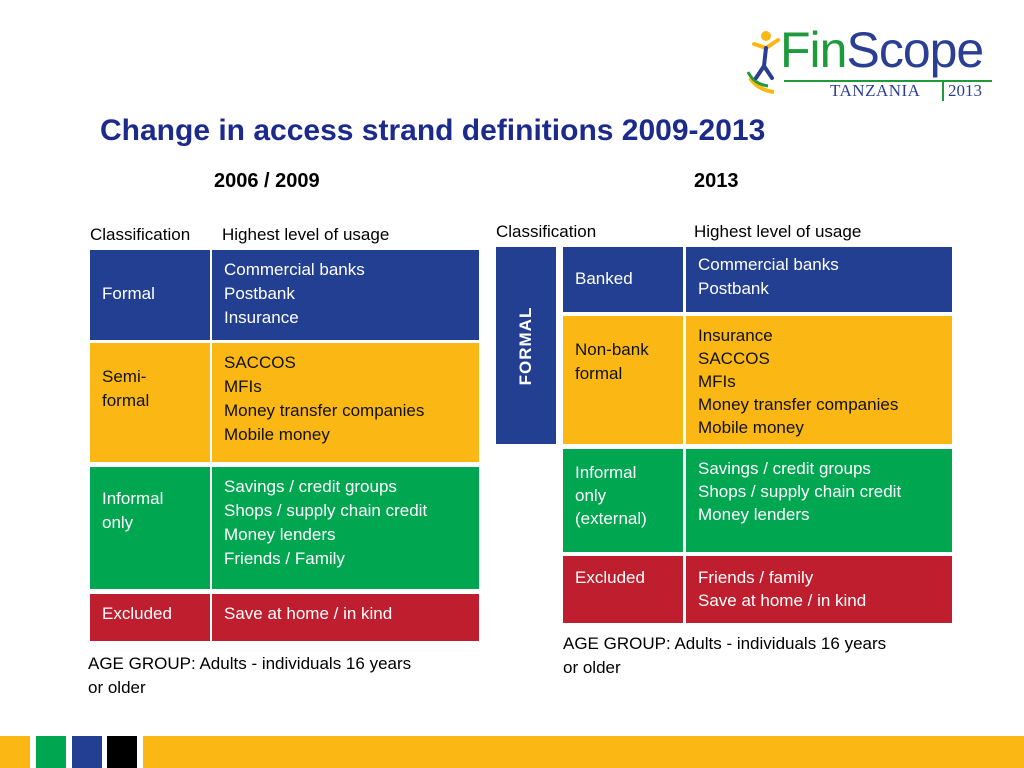 This screenshot has width=1024, height=768. What do you see at coordinates (612, 349) in the screenshot?
I see `class-text: Non-bank` at bounding box center [612, 349].